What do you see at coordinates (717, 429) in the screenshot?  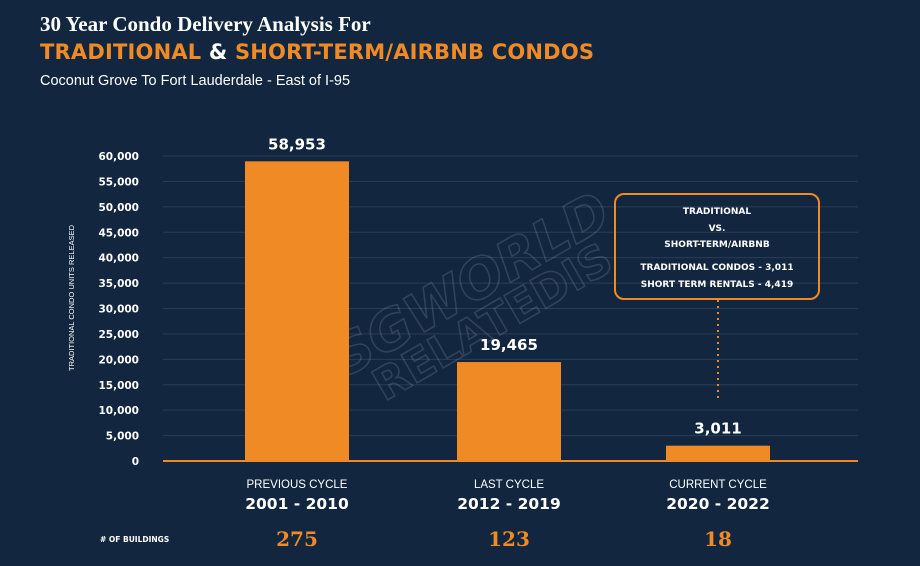 I see `bar-value-label: 3,011` at bounding box center [717, 429].